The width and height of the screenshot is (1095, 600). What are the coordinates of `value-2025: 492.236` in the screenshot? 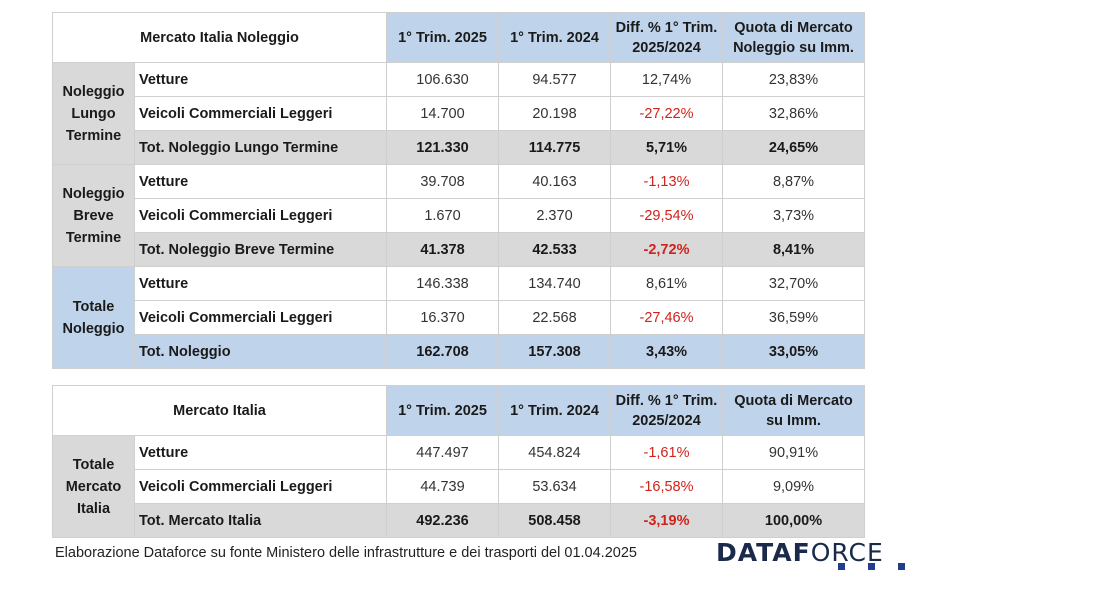 It's located at (442, 520).